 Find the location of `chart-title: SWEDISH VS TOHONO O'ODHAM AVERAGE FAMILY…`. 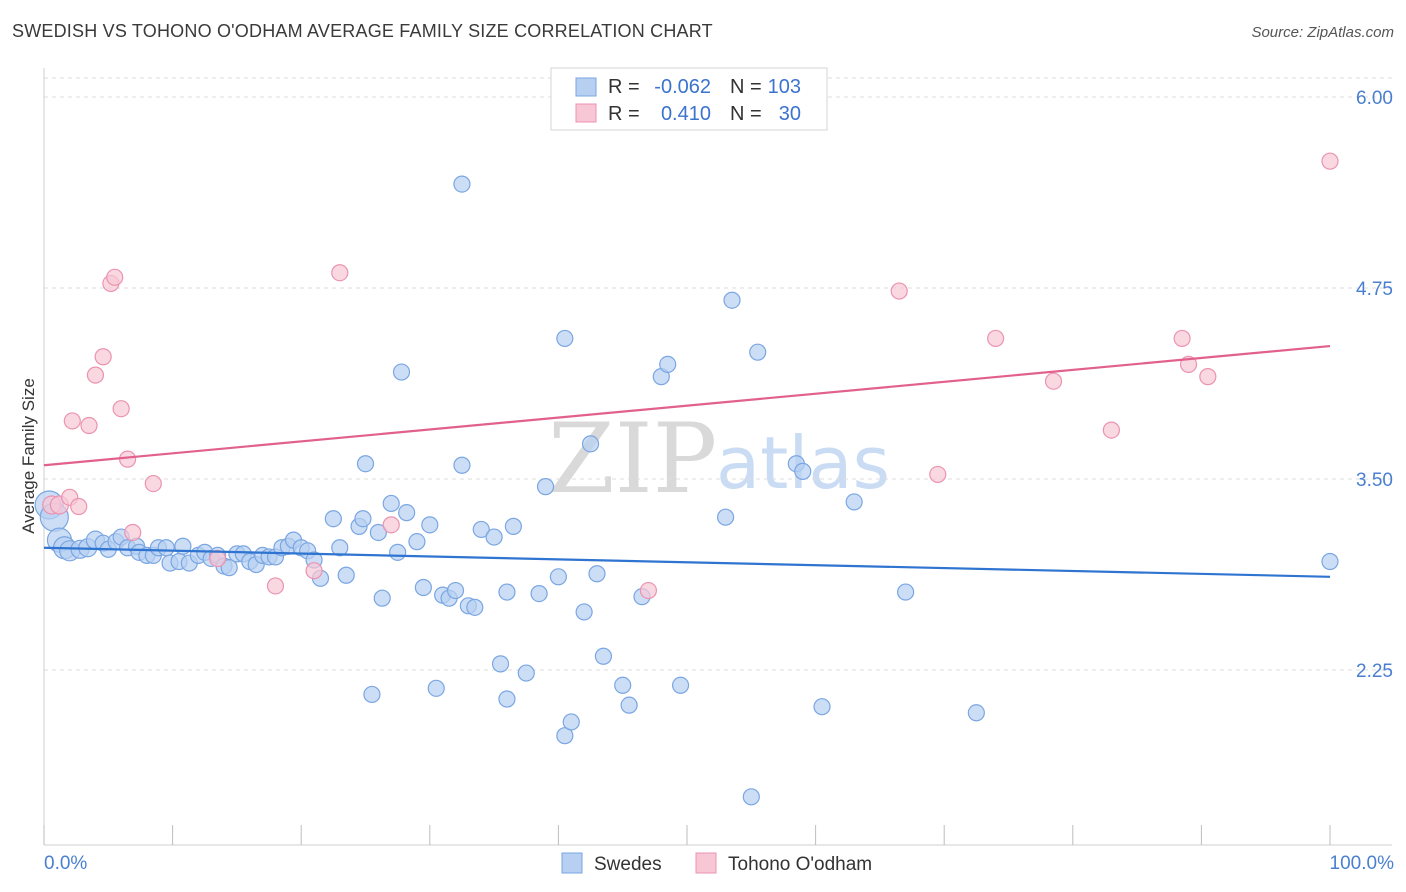

chart-title: SWEDISH VS TOHONO O'ODHAM AVERAGE FAMILY… is located at coordinates (362, 31).